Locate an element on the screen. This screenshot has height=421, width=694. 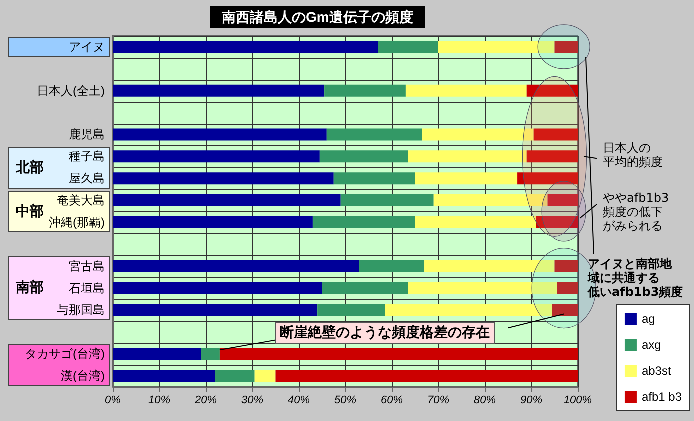
x-tick-label: 90% is located at coordinates (531, 400).